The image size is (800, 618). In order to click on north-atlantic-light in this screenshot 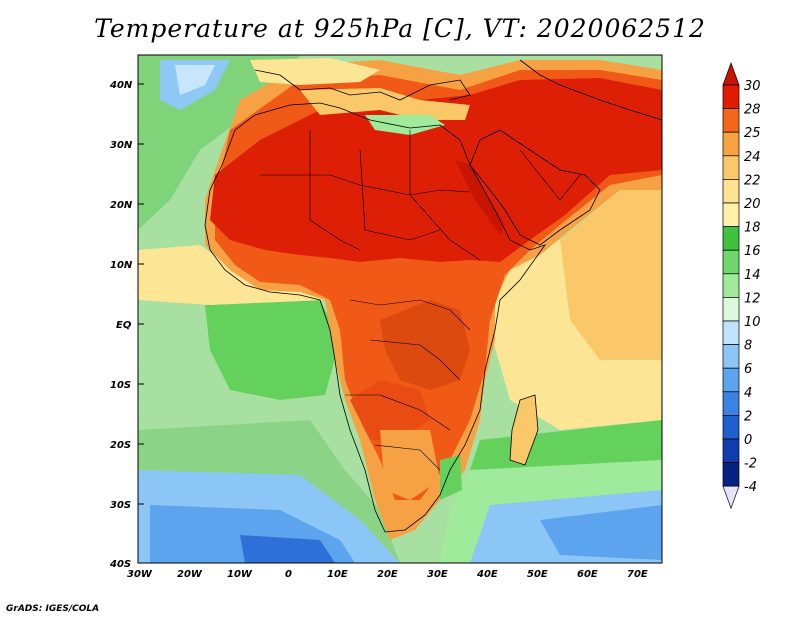, I will do `click(195, 80)`.